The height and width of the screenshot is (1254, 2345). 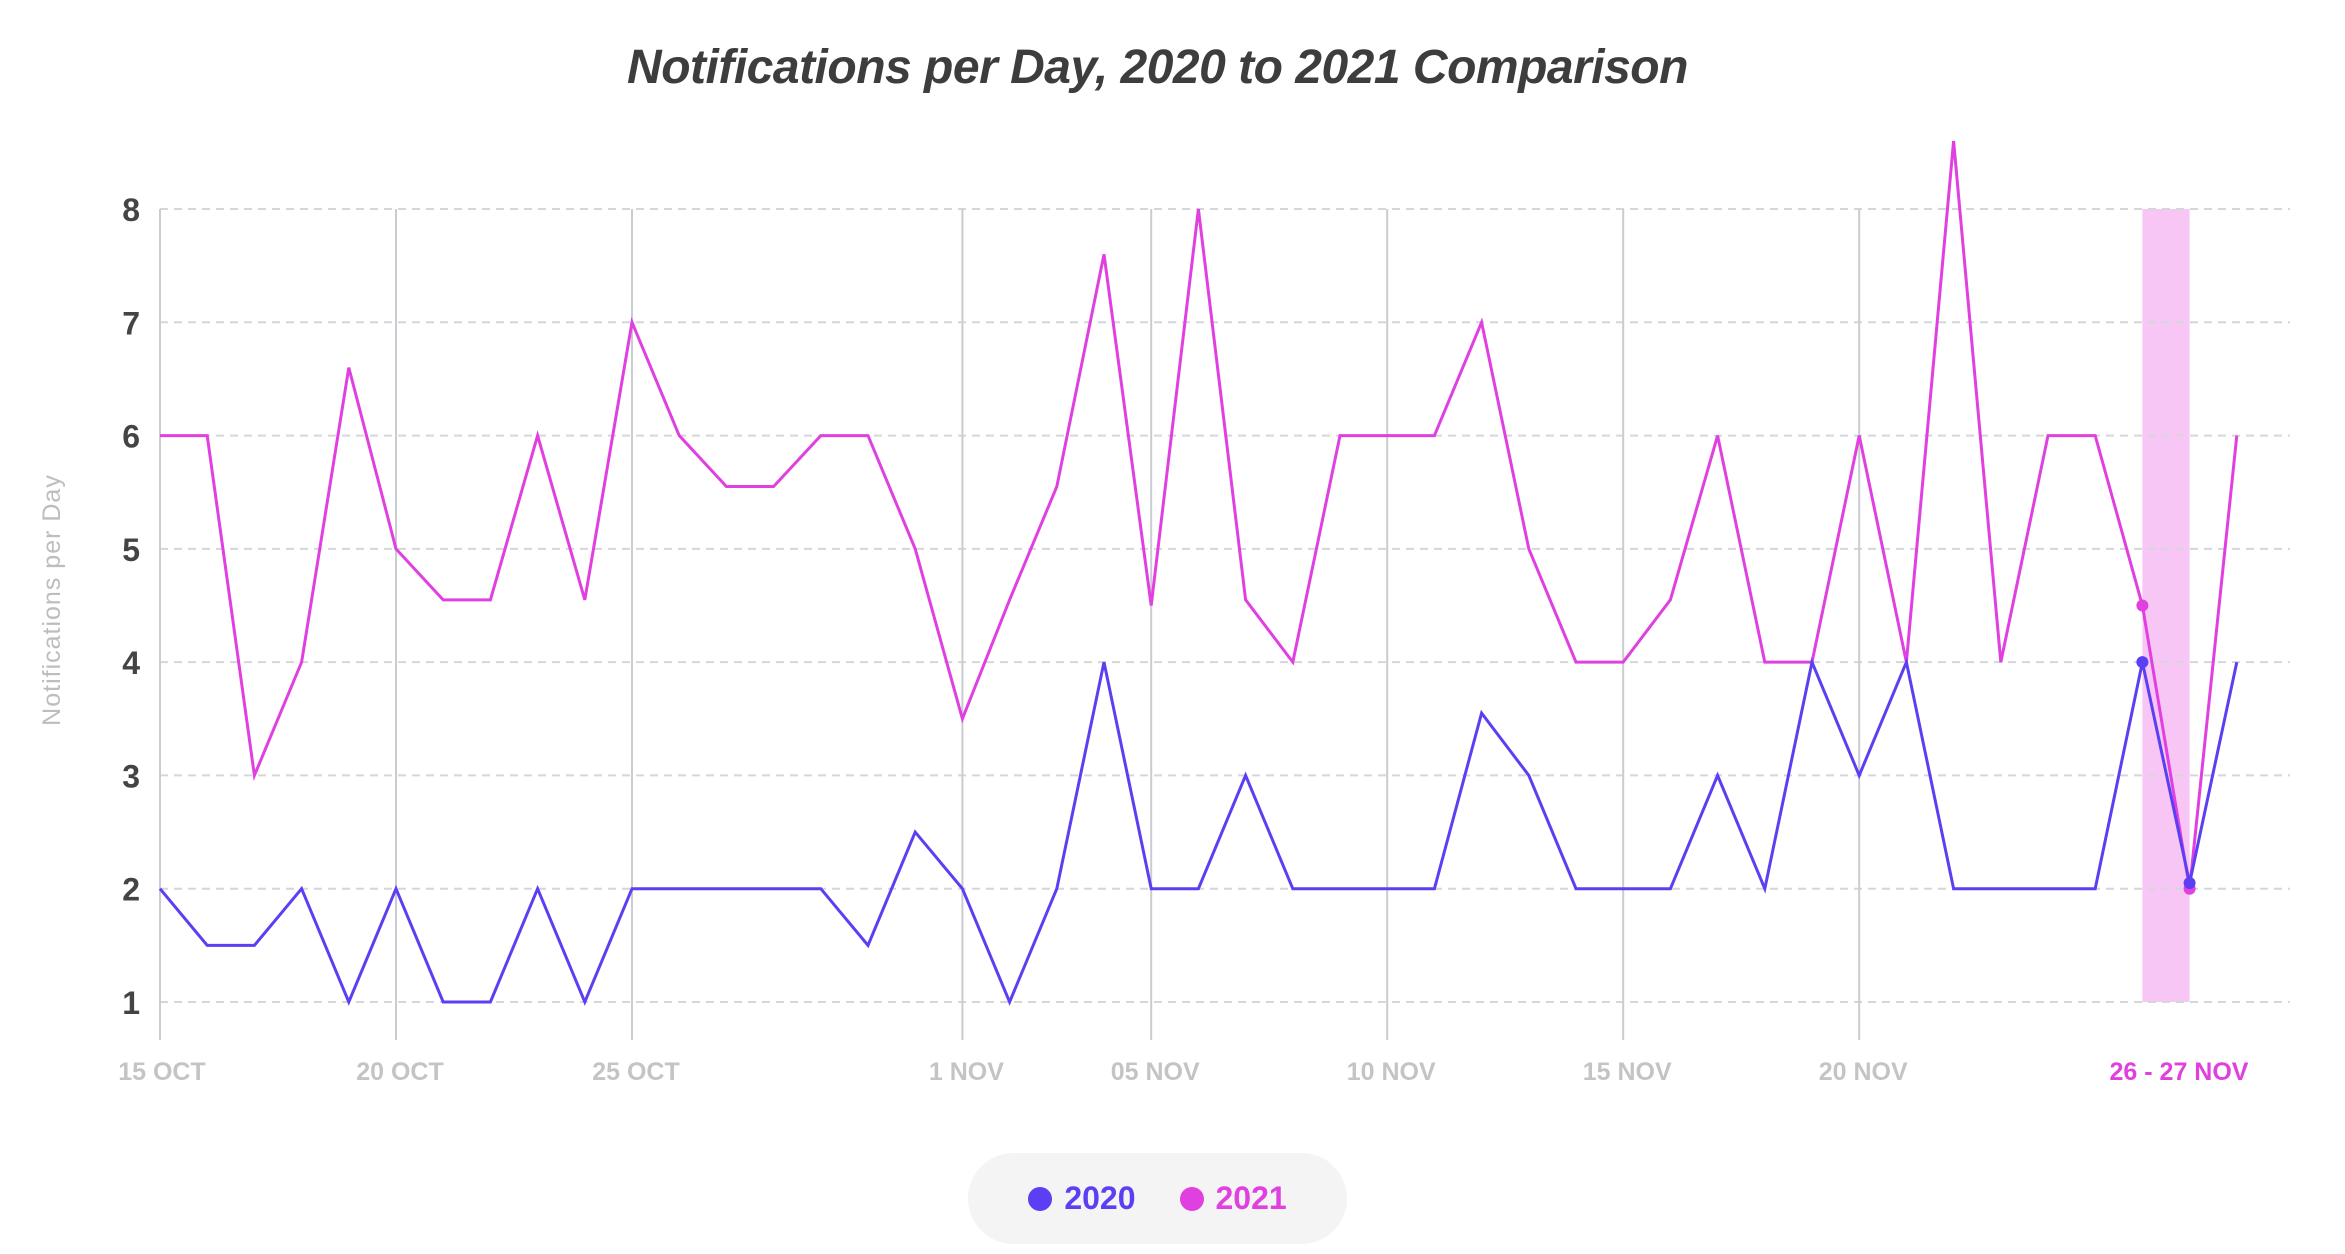 What do you see at coordinates (1155, 1072) in the screenshot?
I see `x-tick-label: 05 NOV` at bounding box center [1155, 1072].